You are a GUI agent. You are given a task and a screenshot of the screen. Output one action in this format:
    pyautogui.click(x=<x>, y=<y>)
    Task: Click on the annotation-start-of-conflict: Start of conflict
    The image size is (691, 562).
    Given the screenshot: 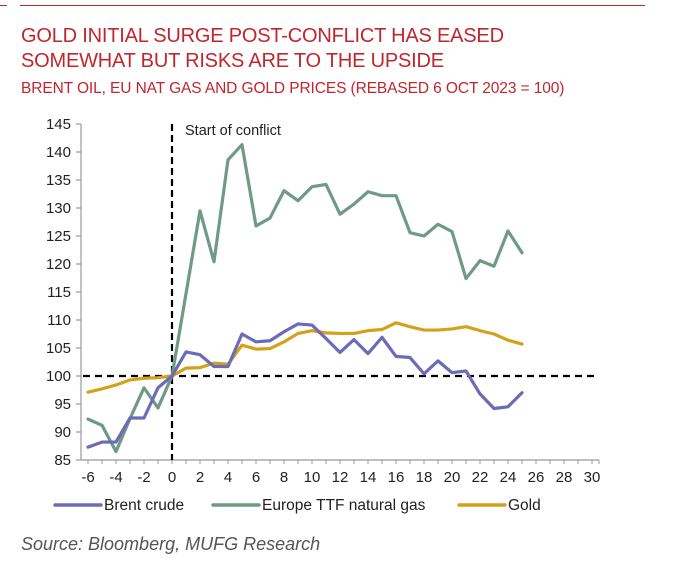 What is the action you would take?
    pyautogui.click(x=233, y=131)
    